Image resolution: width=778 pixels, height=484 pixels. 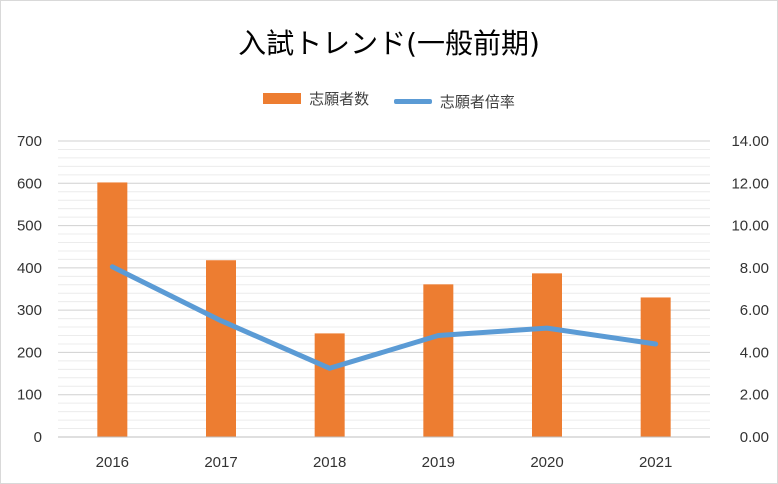 What do you see at coordinates (112, 309) in the screenshot?
I see `bar-2016` at bounding box center [112, 309].